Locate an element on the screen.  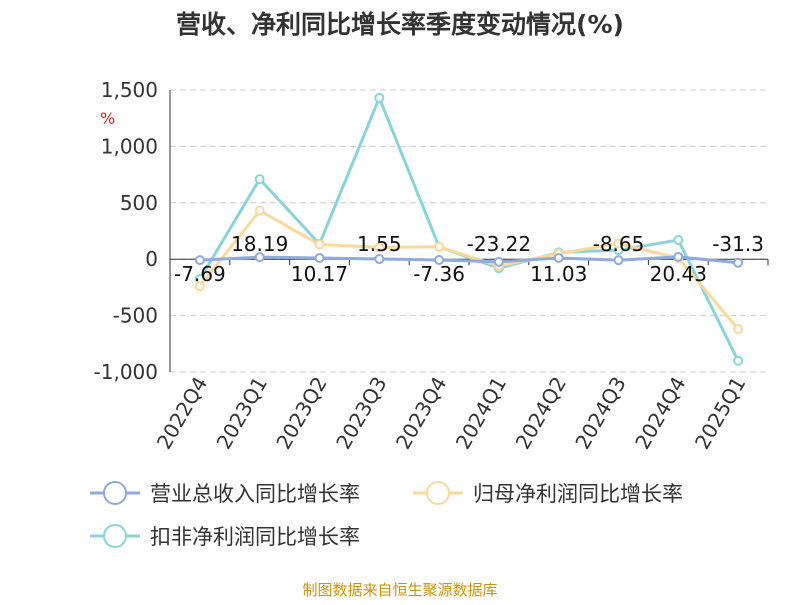
legend-label: 扣非净利润同比增长率 is located at coordinates (255, 537).